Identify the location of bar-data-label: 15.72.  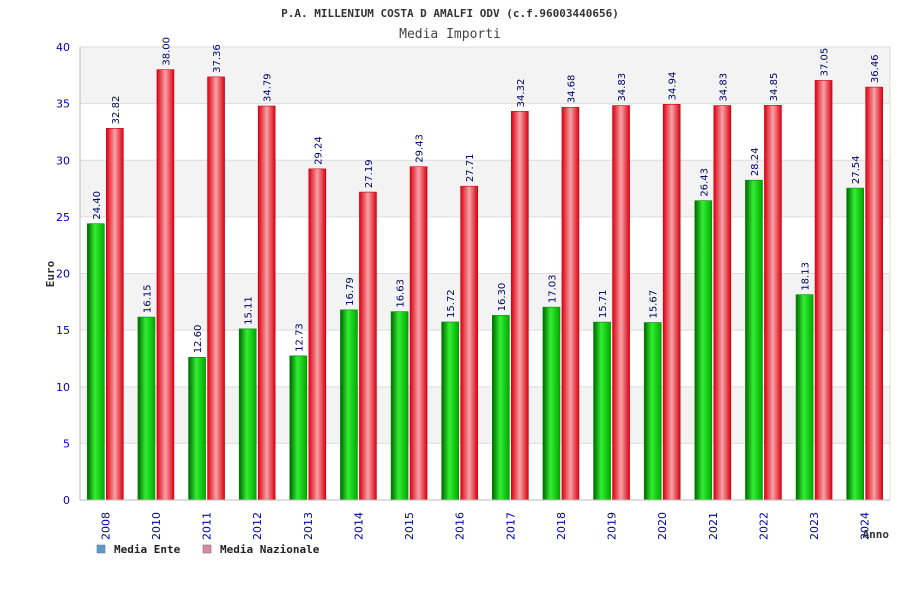
(451, 303).